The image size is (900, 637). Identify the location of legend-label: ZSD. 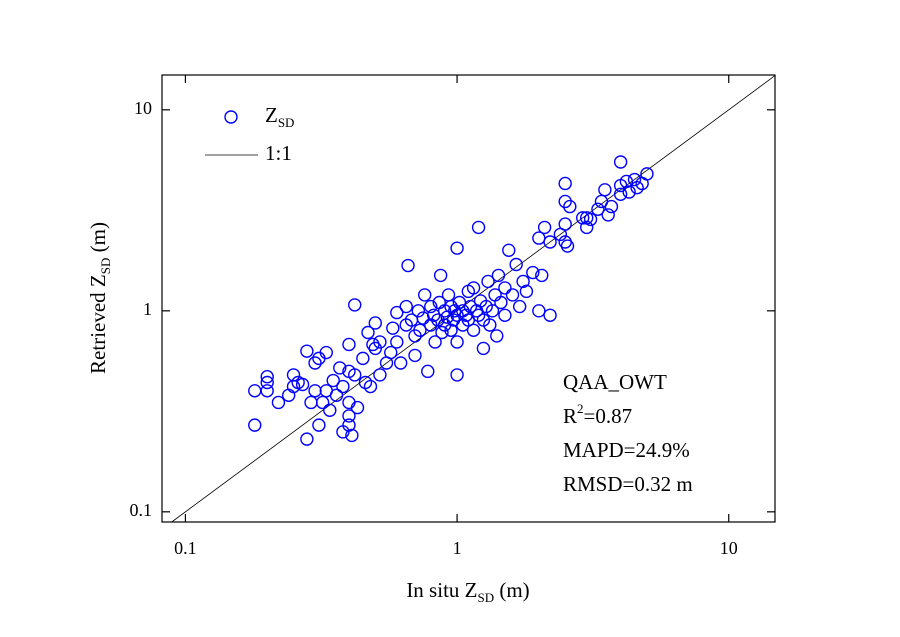
(279, 117).